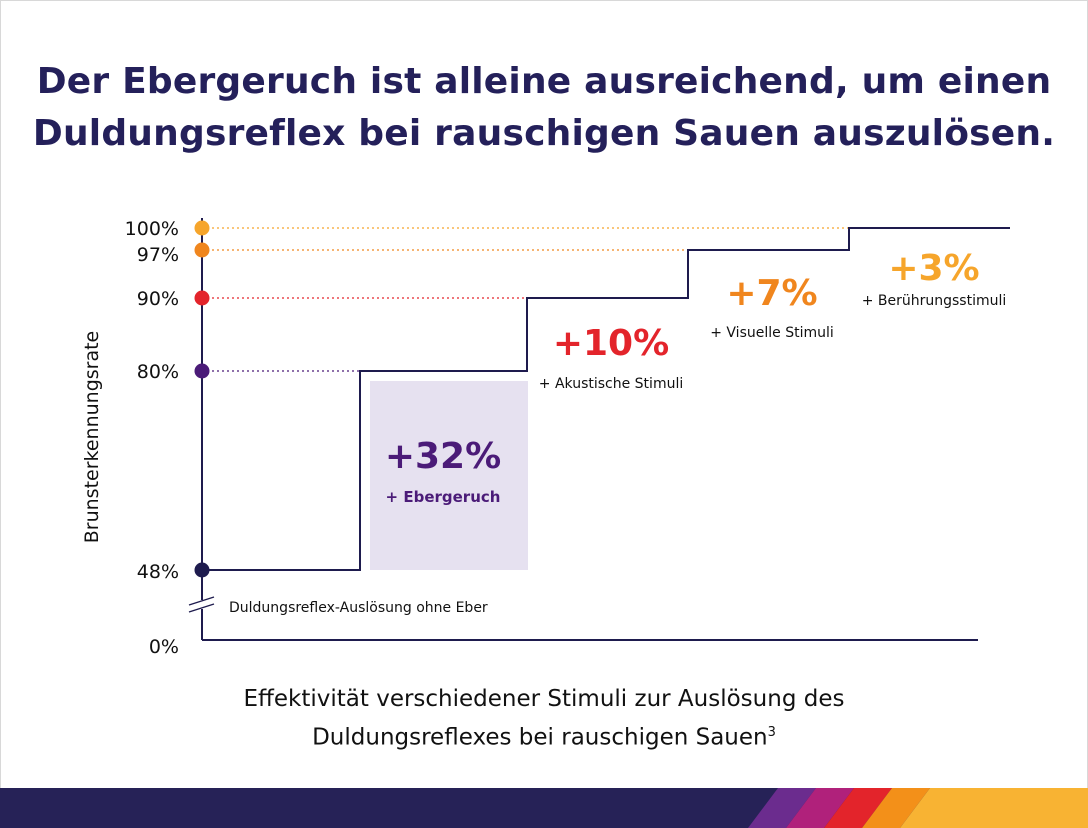 The height and width of the screenshot is (828, 1088). What do you see at coordinates (544, 808) in the screenshot?
I see `footer-bar` at bounding box center [544, 808].